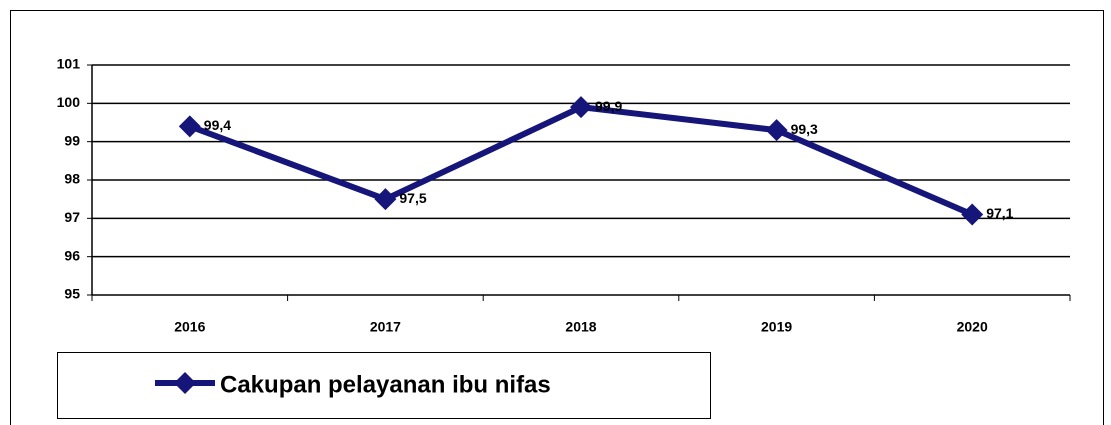  What do you see at coordinates (385, 327) in the screenshot?
I see `x-tick-label: 2017` at bounding box center [385, 327].